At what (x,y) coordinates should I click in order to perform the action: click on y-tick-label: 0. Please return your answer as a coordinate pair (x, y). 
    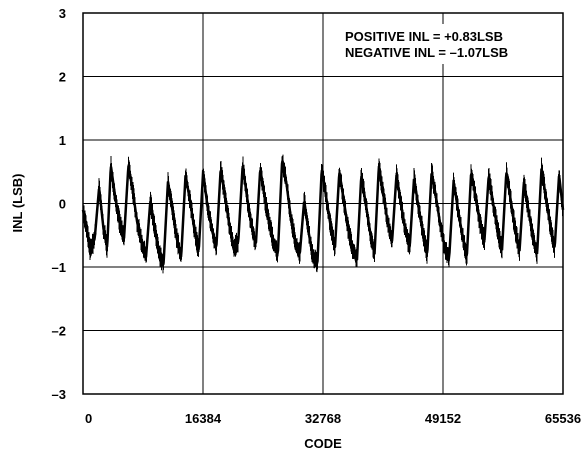
    Looking at the image, I should click on (62, 204).